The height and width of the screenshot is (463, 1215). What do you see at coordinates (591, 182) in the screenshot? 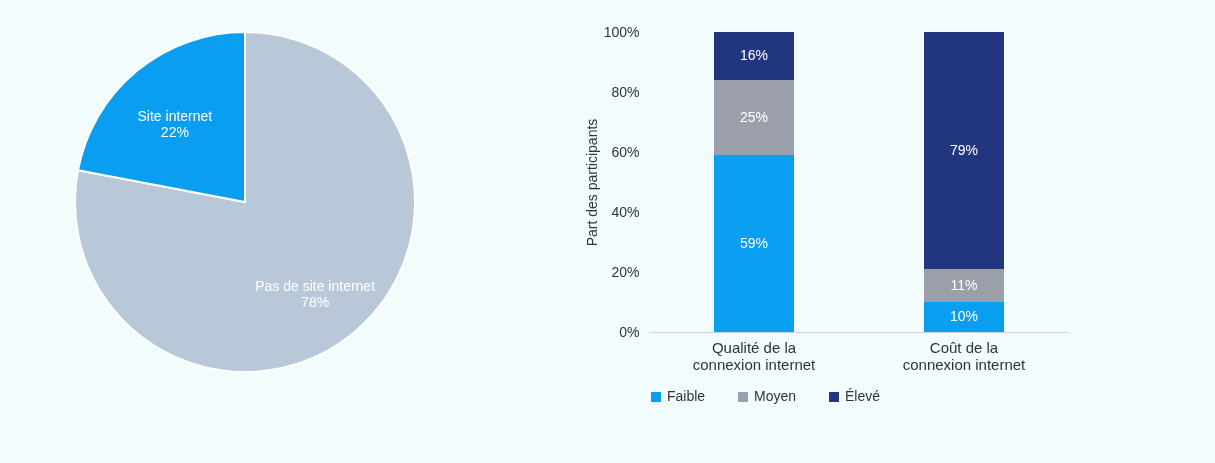
I see `y-axis-title: Part des participants` at bounding box center [591, 182].